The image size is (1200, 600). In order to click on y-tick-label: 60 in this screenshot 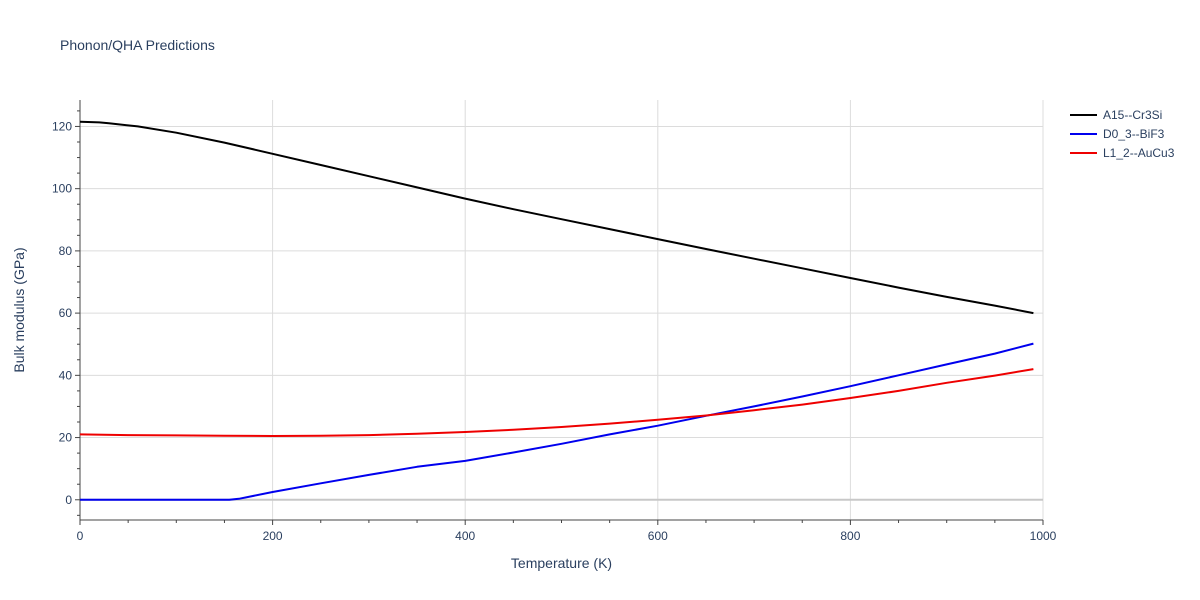, I will do `click(66, 313)`.